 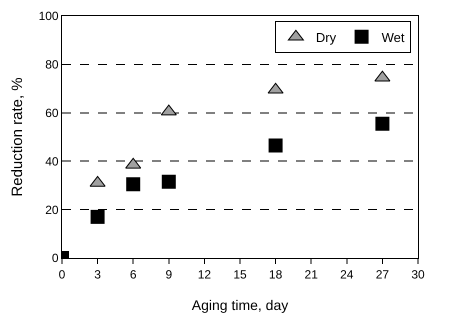 I want to click on x-tick-label: 12, so click(x=205, y=274).